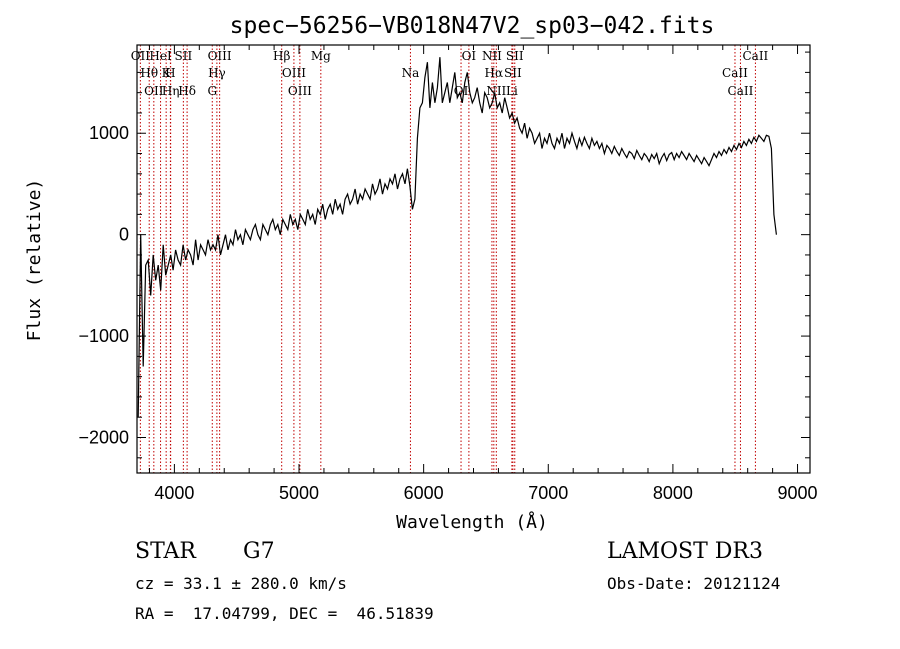 Image resolution: width=900 pixels, height=649 pixels. What do you see at coordinates (694, 583) in the screenshot?
I see `observation-date: Obs-Date: 20121124` at bounding box center [694, 583].